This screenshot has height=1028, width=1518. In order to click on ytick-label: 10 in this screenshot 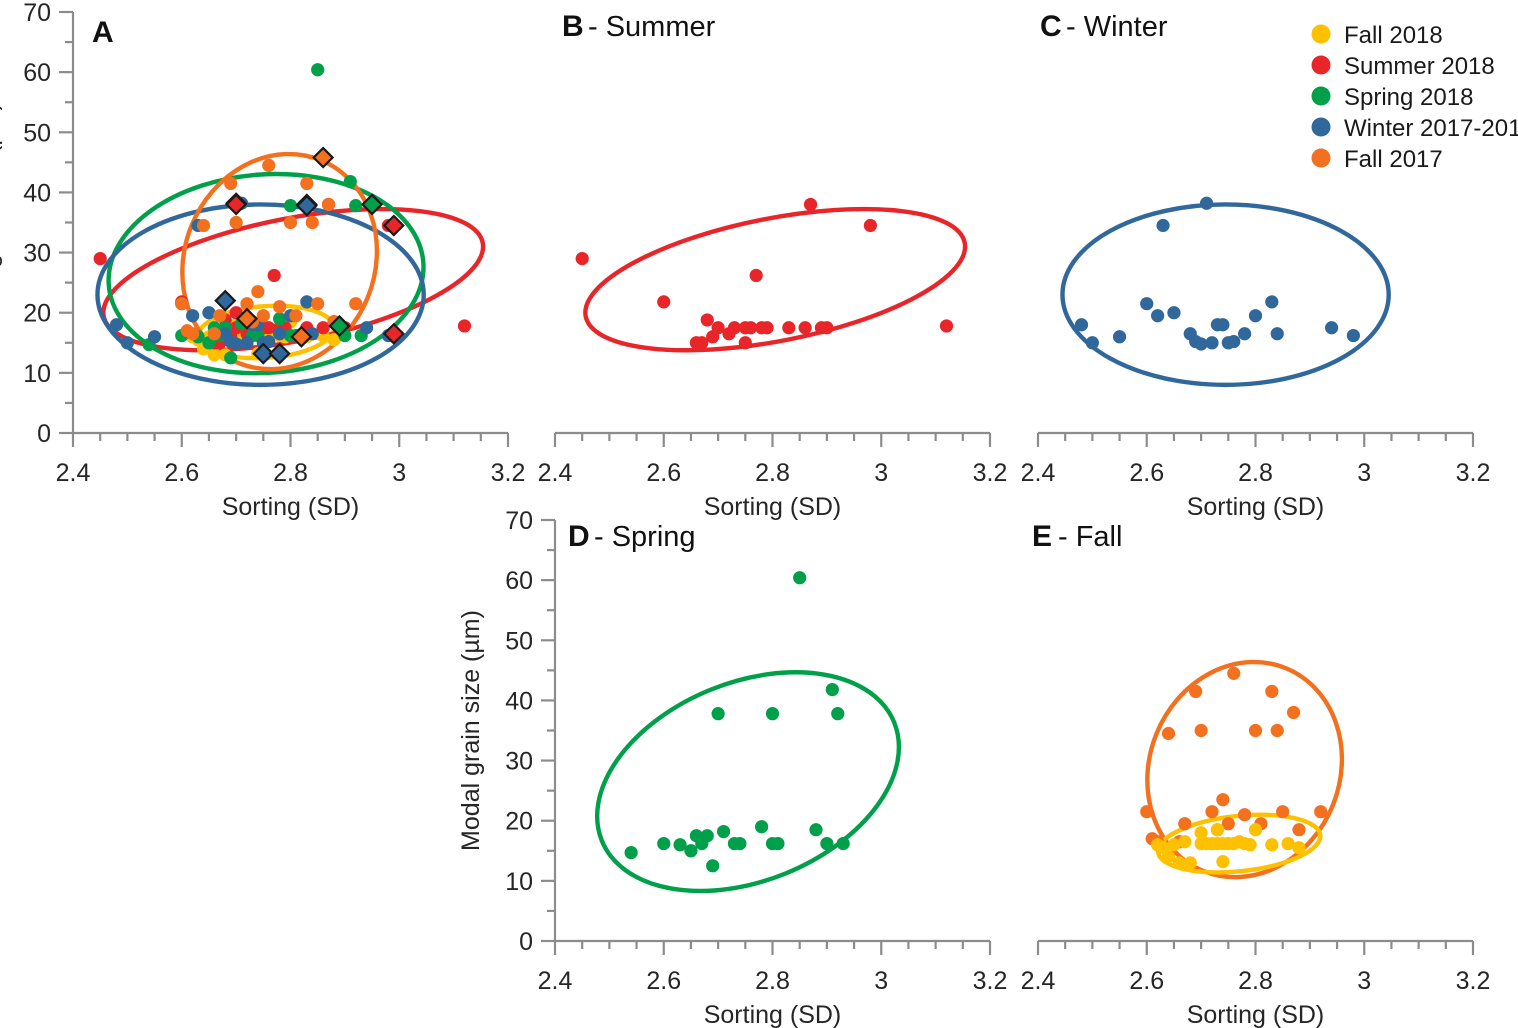, I will do `click(519, 882)`.